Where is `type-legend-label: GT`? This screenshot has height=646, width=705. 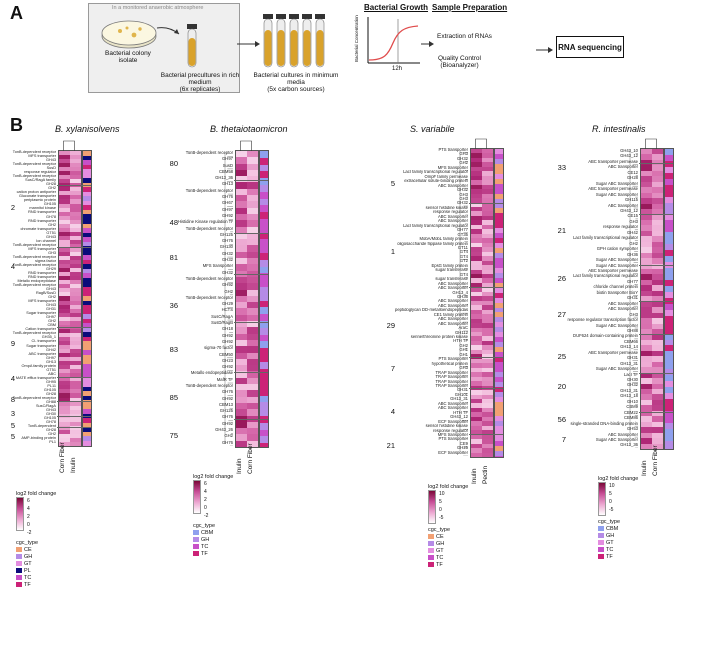
type-legend-label: GT is located at coordinates (610, 542).